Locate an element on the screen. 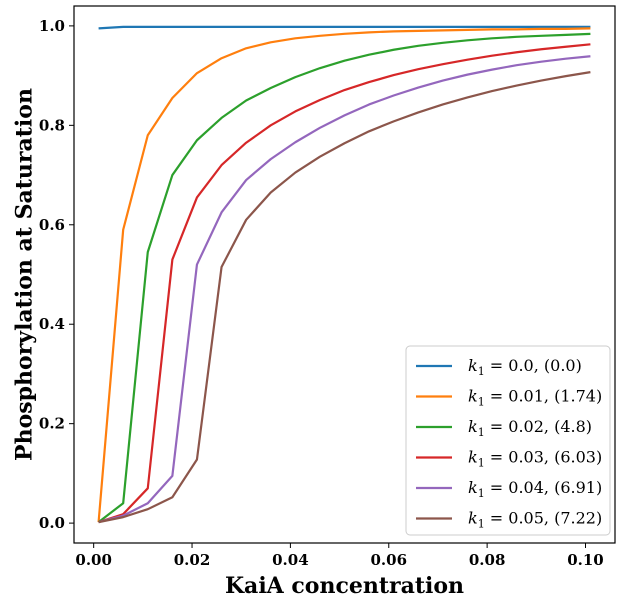 This screenshot has height=602, width=633. legend-label-3: k1 = 0.03, (6.03) is located at coordinates (535, 459).